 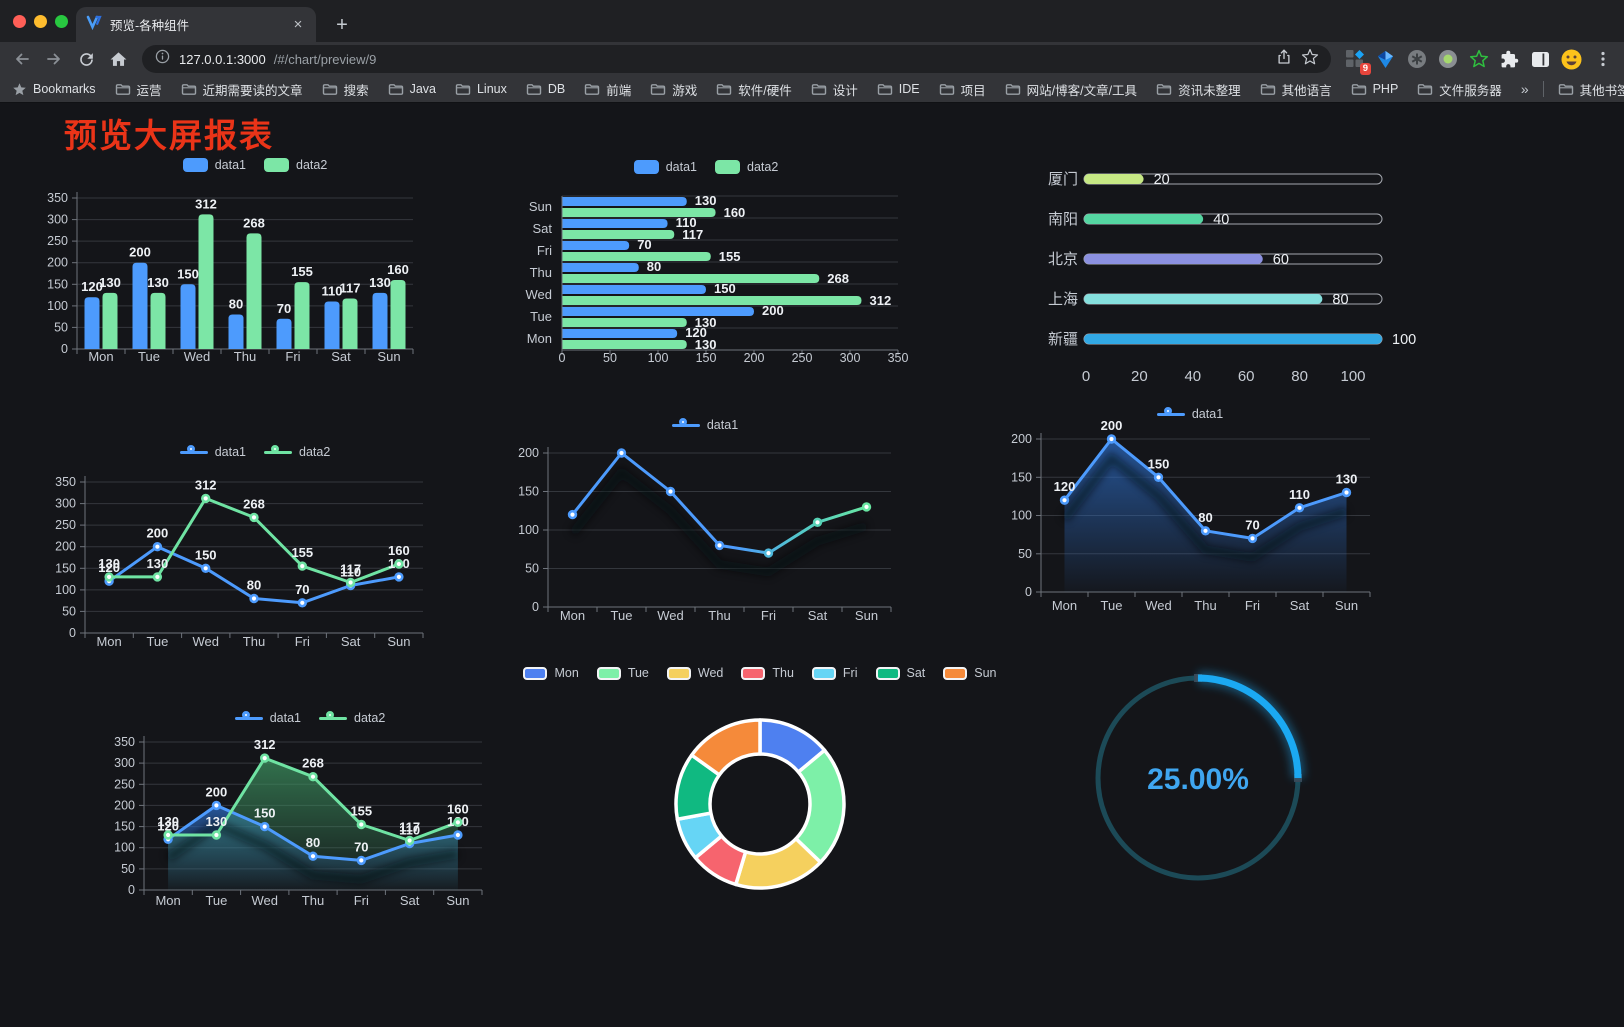 What do you see at coordinates (551, 673) in the screenshot?
I see `legend-item: Mon` at bounding box center [551, 673].